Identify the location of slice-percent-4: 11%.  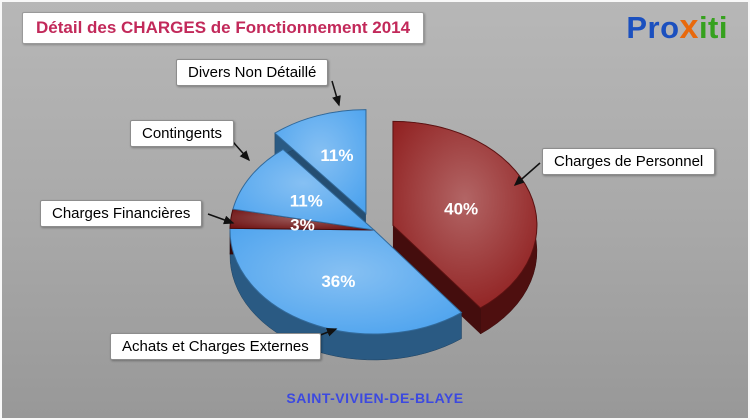
(336, 155).